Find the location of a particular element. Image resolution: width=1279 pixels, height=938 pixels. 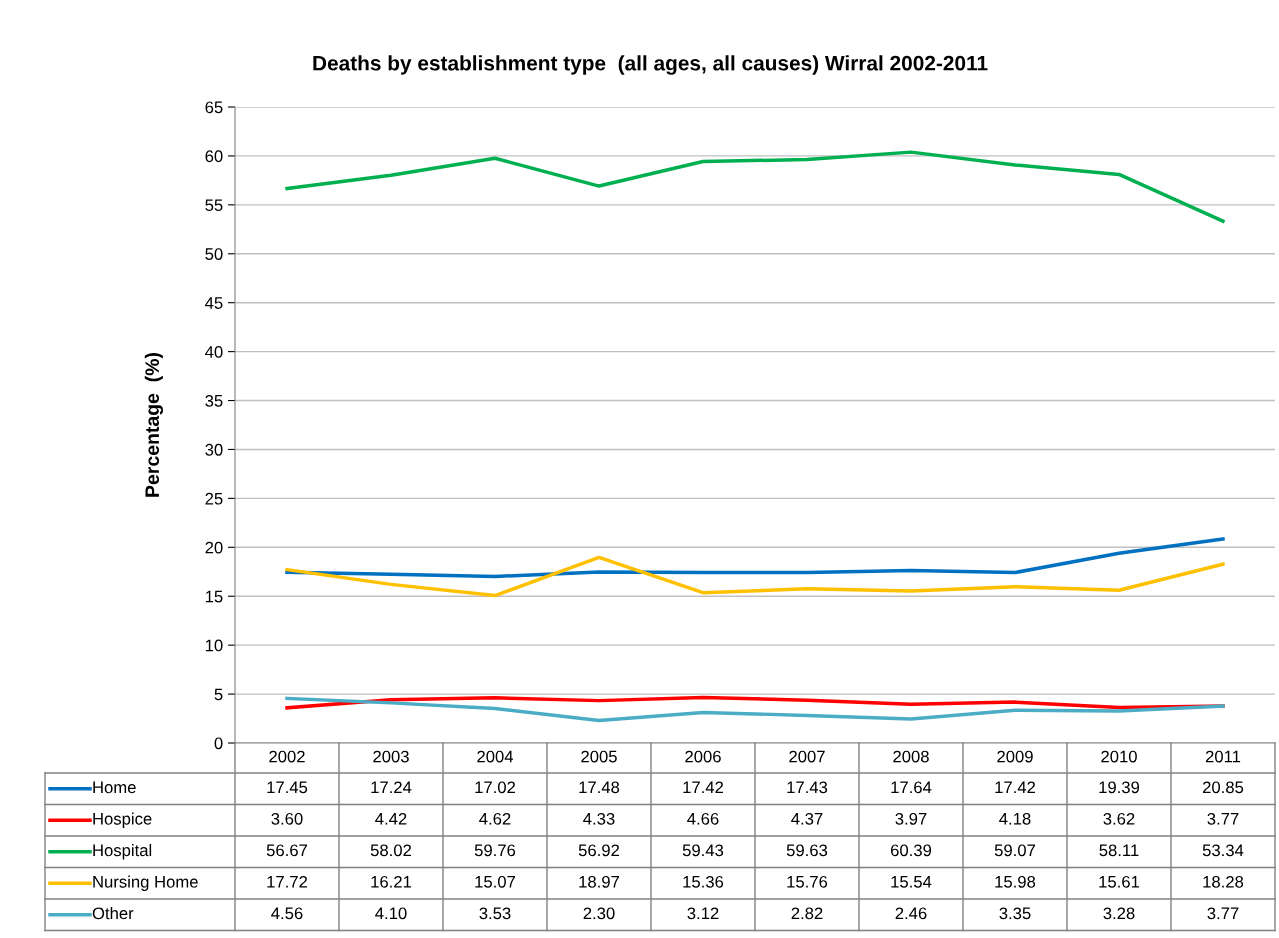

x-tick-label: 2002 is located at coordinates (287, 756).